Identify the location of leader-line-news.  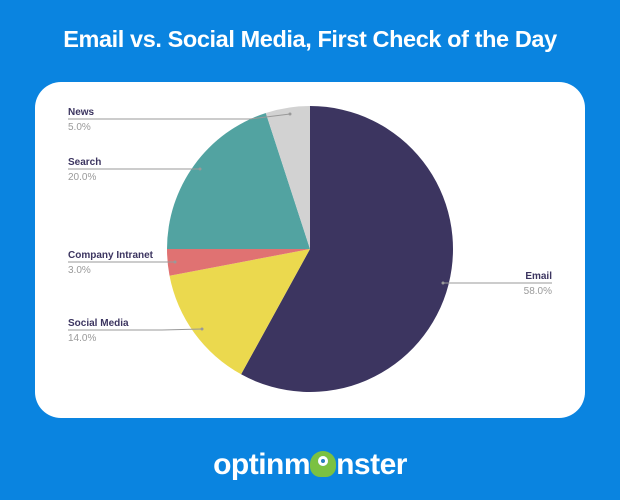
(179, 116).